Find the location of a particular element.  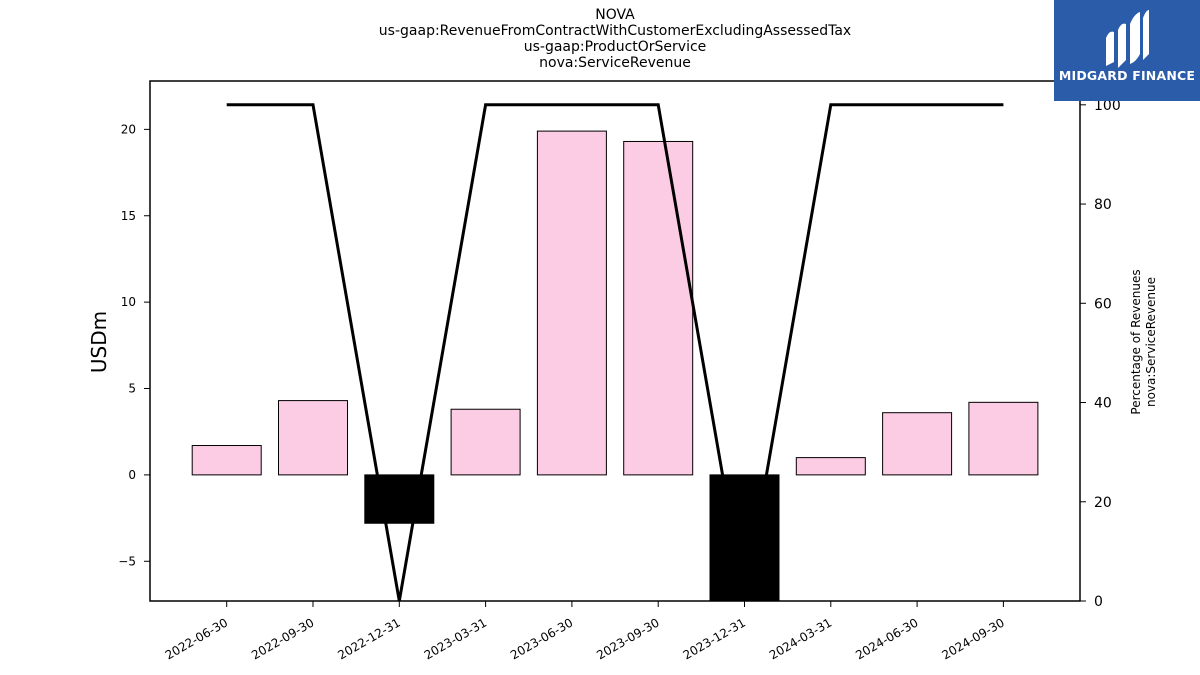

y-axis-label-right-line-1: Percentage of Revenues is located at coordinates (1136, 342).